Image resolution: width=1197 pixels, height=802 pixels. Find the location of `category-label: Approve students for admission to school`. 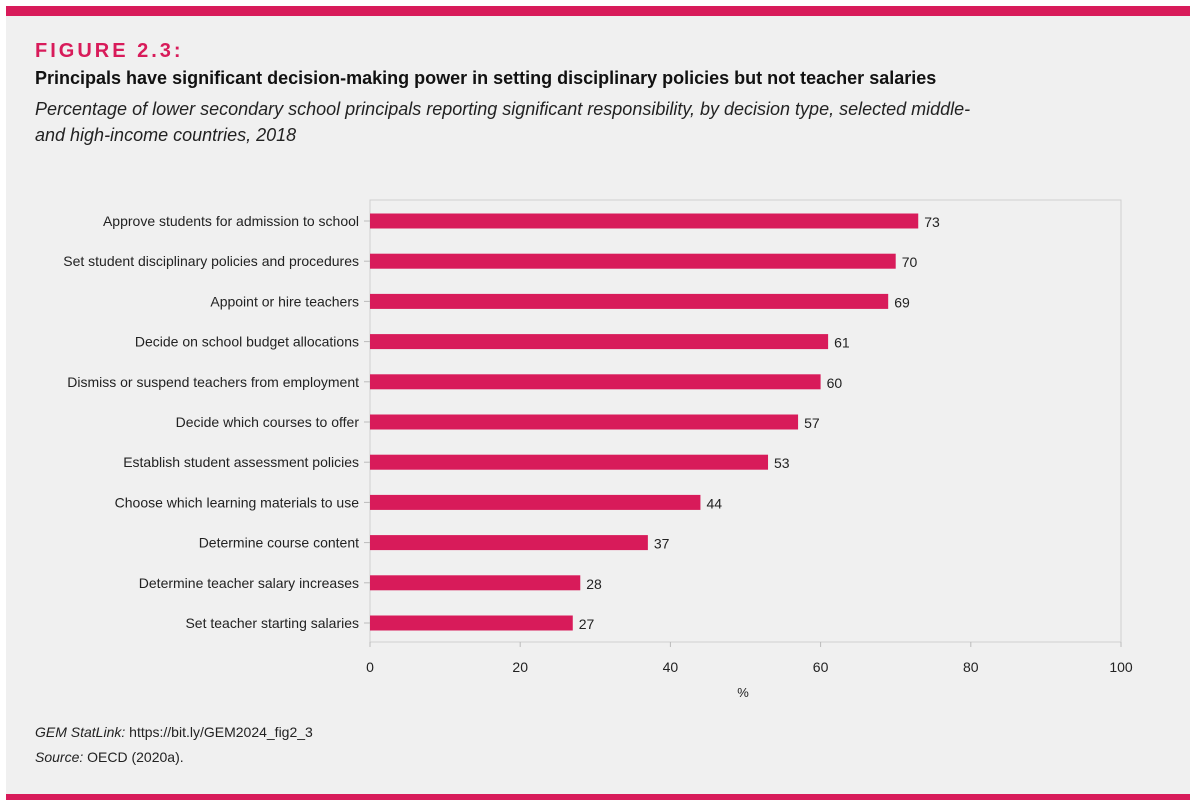

category-label: Approve students for admission to school is located at coordinates (231, 221).